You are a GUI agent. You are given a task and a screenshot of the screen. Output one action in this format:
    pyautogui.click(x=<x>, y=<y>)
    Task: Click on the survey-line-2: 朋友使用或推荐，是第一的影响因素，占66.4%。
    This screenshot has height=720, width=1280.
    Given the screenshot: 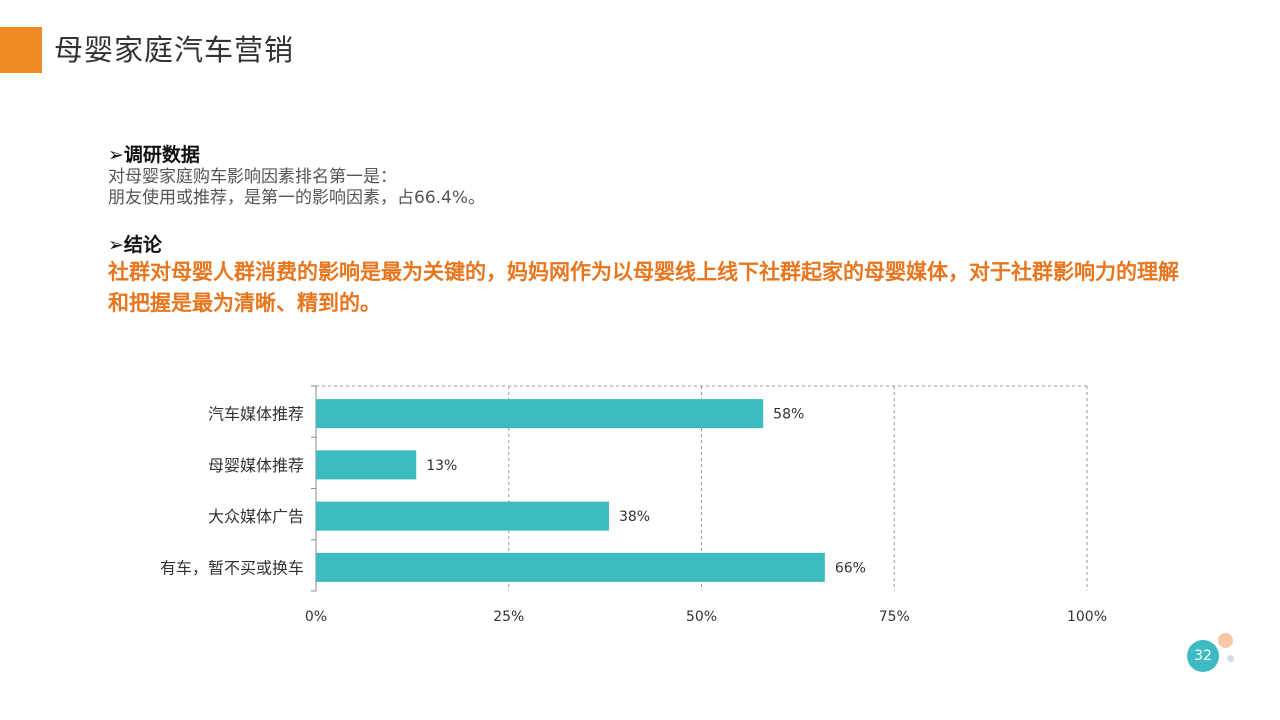 What is the action you would take?
    pyautogui.click(x=297, y=198)
    